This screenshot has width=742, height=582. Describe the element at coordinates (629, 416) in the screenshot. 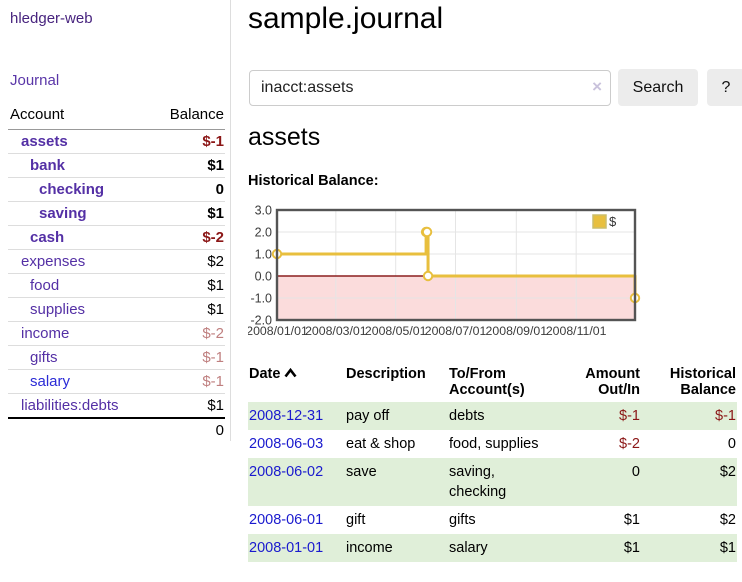

I see `transaction-amount: $-1` at that location.